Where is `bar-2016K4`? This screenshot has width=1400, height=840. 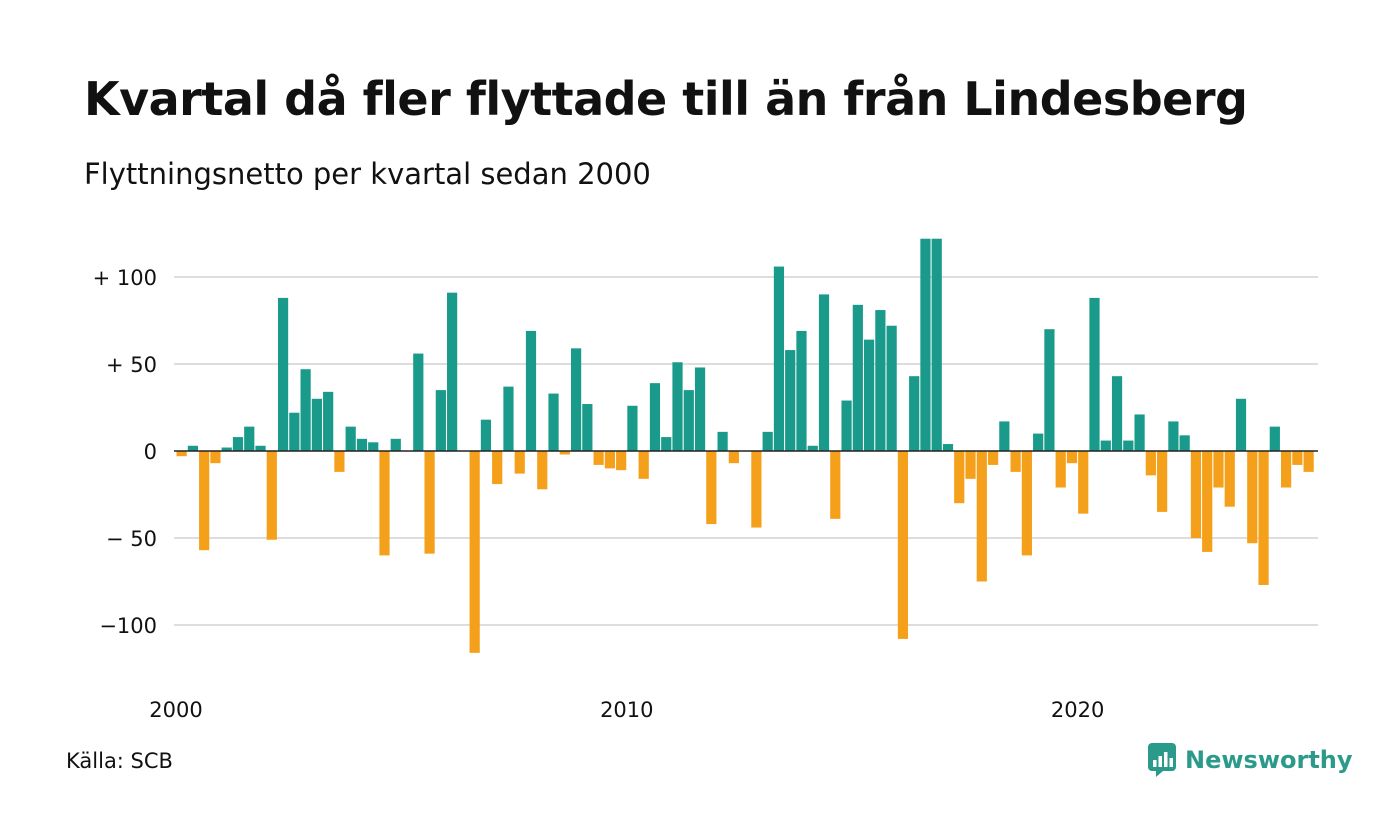 bar-2016K4 is located at coordinates (936, 344).